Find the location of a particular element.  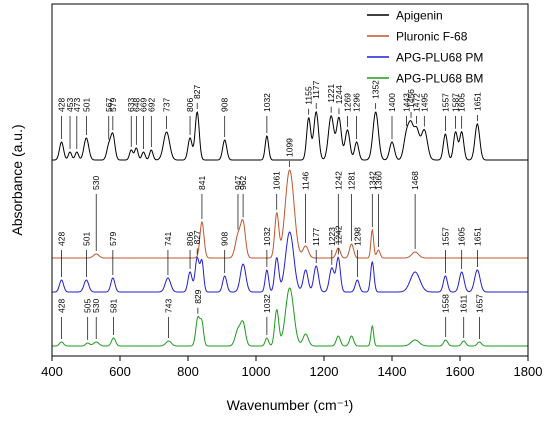

peak-label: 737 is located at coordinates (167, 105).